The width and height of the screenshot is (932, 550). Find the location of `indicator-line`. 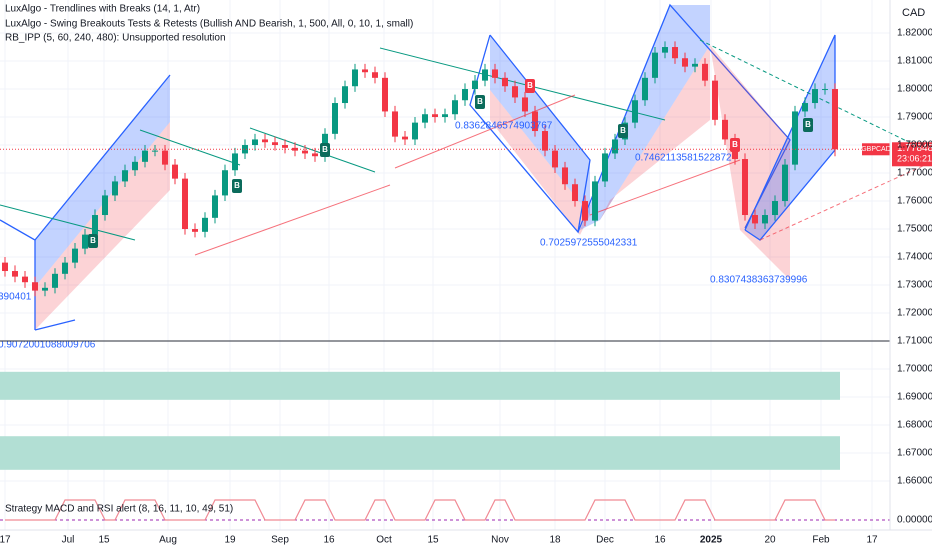

indicator-line is located at coordinates (420, 510).